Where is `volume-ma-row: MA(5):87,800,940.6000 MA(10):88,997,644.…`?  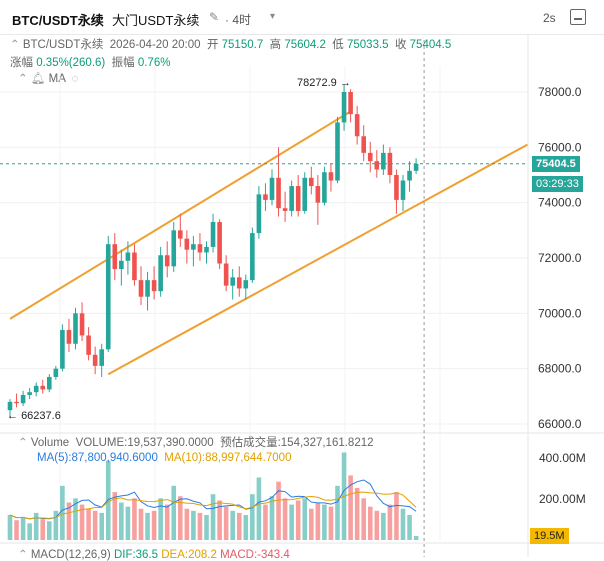 volume-ma-row: MA(5):87,800,940.6000 MA(10):88,997,644.… is located at coordinates (164, 458).